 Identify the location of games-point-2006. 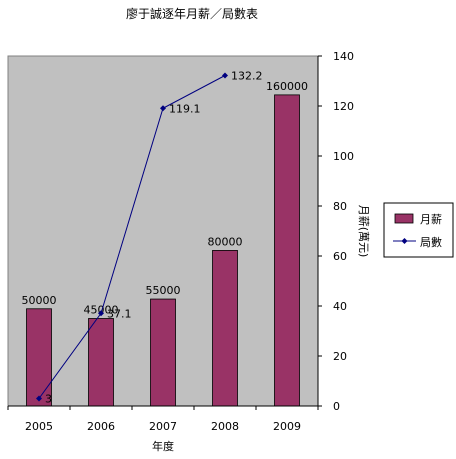
(101, 313).